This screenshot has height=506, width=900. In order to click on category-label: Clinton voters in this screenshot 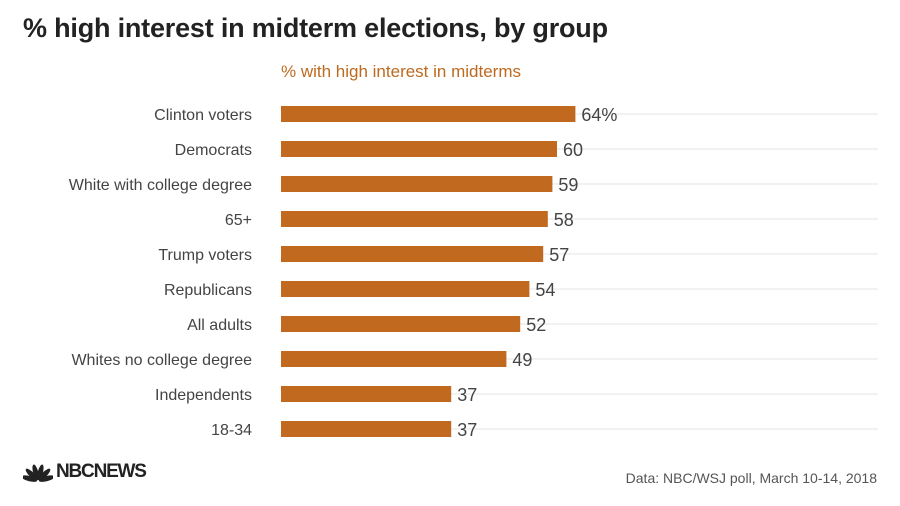, I will do `click(203, 115)`.